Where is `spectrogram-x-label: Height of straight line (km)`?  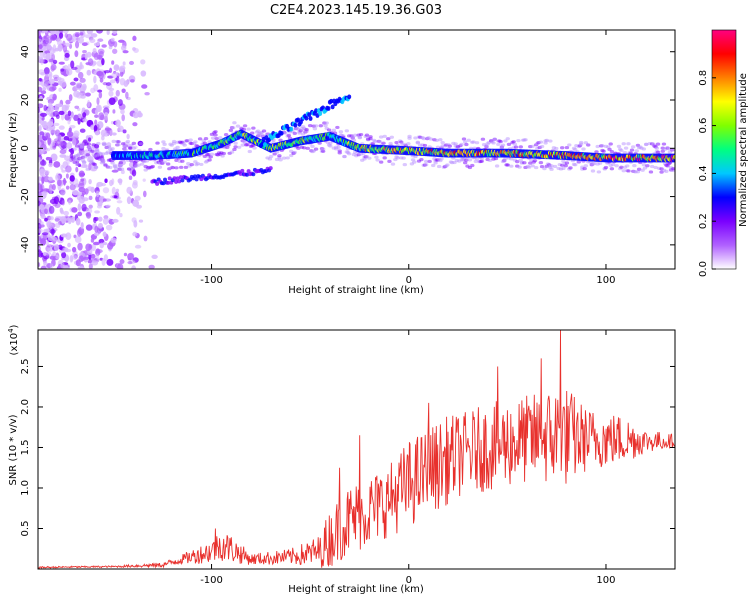 spectrogram-x-label: Height of straight line (km) is located at coordinates (356, 290).